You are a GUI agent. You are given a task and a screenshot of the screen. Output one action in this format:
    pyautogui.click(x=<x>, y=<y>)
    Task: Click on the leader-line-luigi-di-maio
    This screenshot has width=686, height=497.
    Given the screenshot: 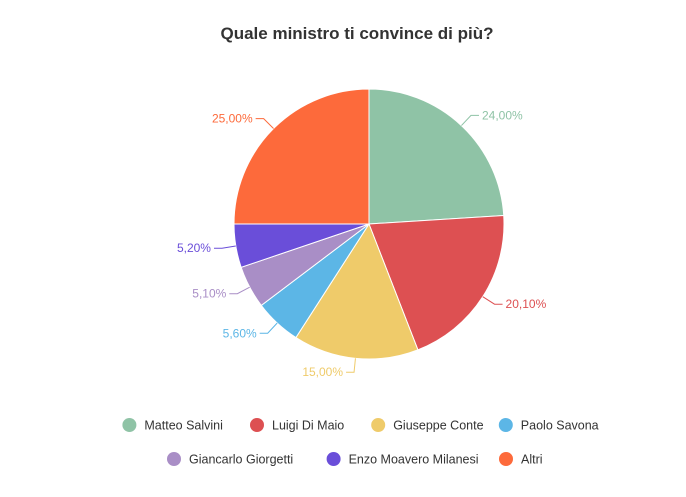 What is the action you would take?
    pyautogui.click(x=492, y=300)
    